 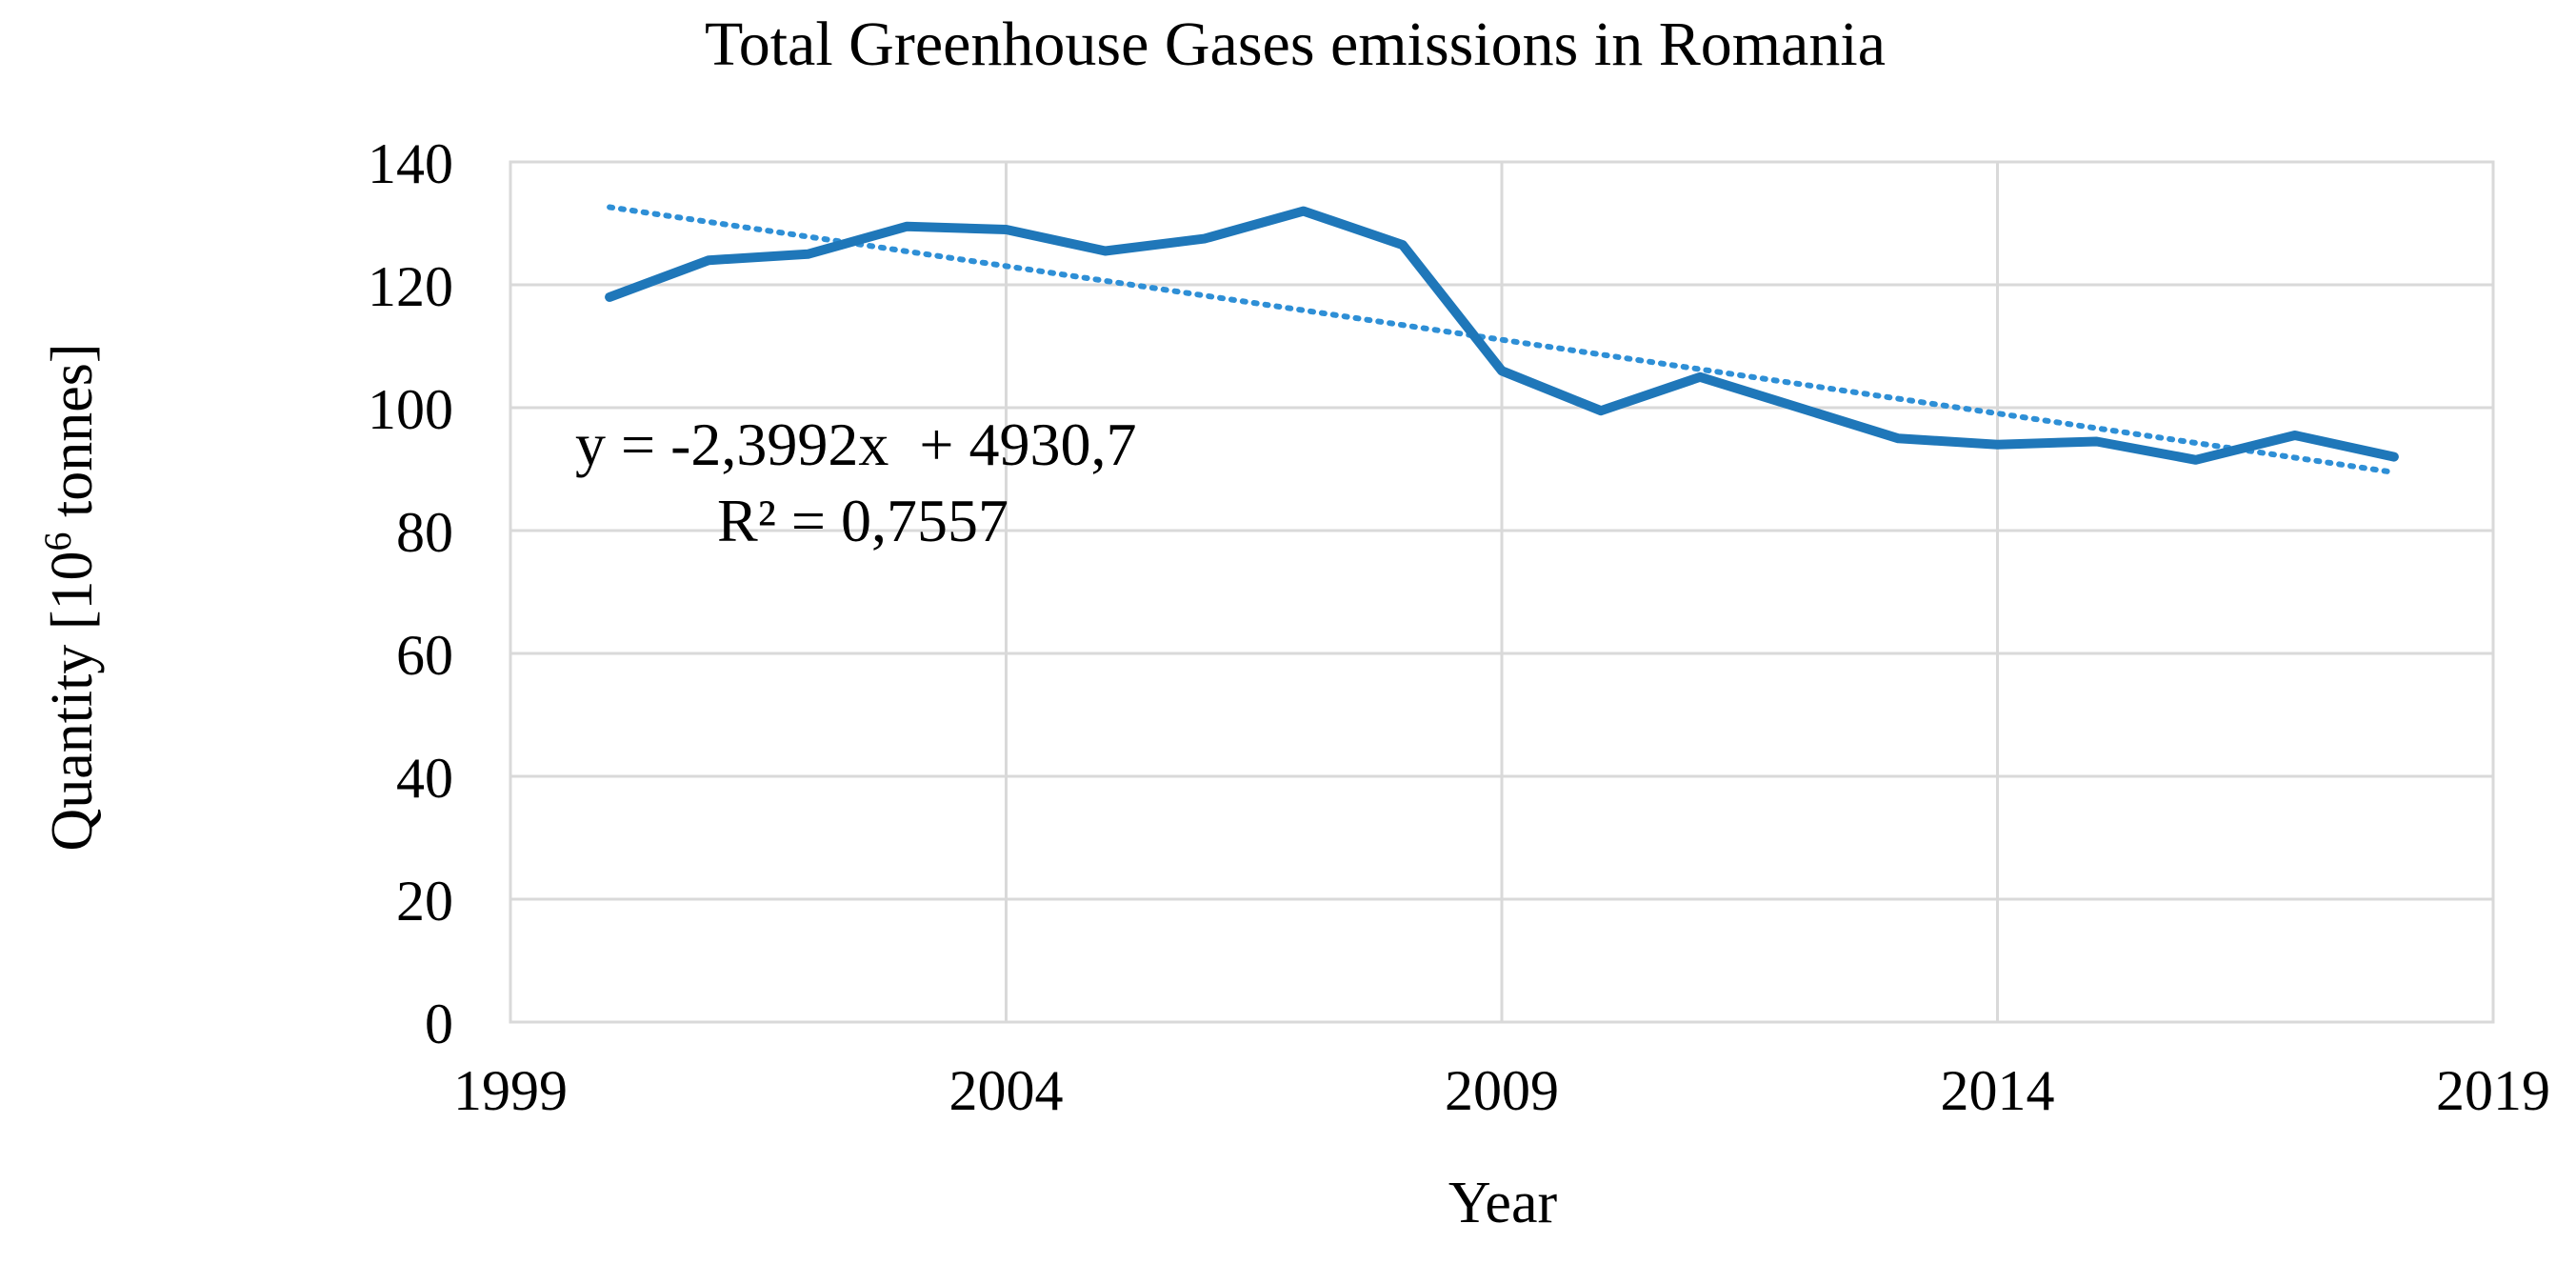 I want to click on y-axis-title: Quantity [106 tonnes], so click(x=71, y=597).